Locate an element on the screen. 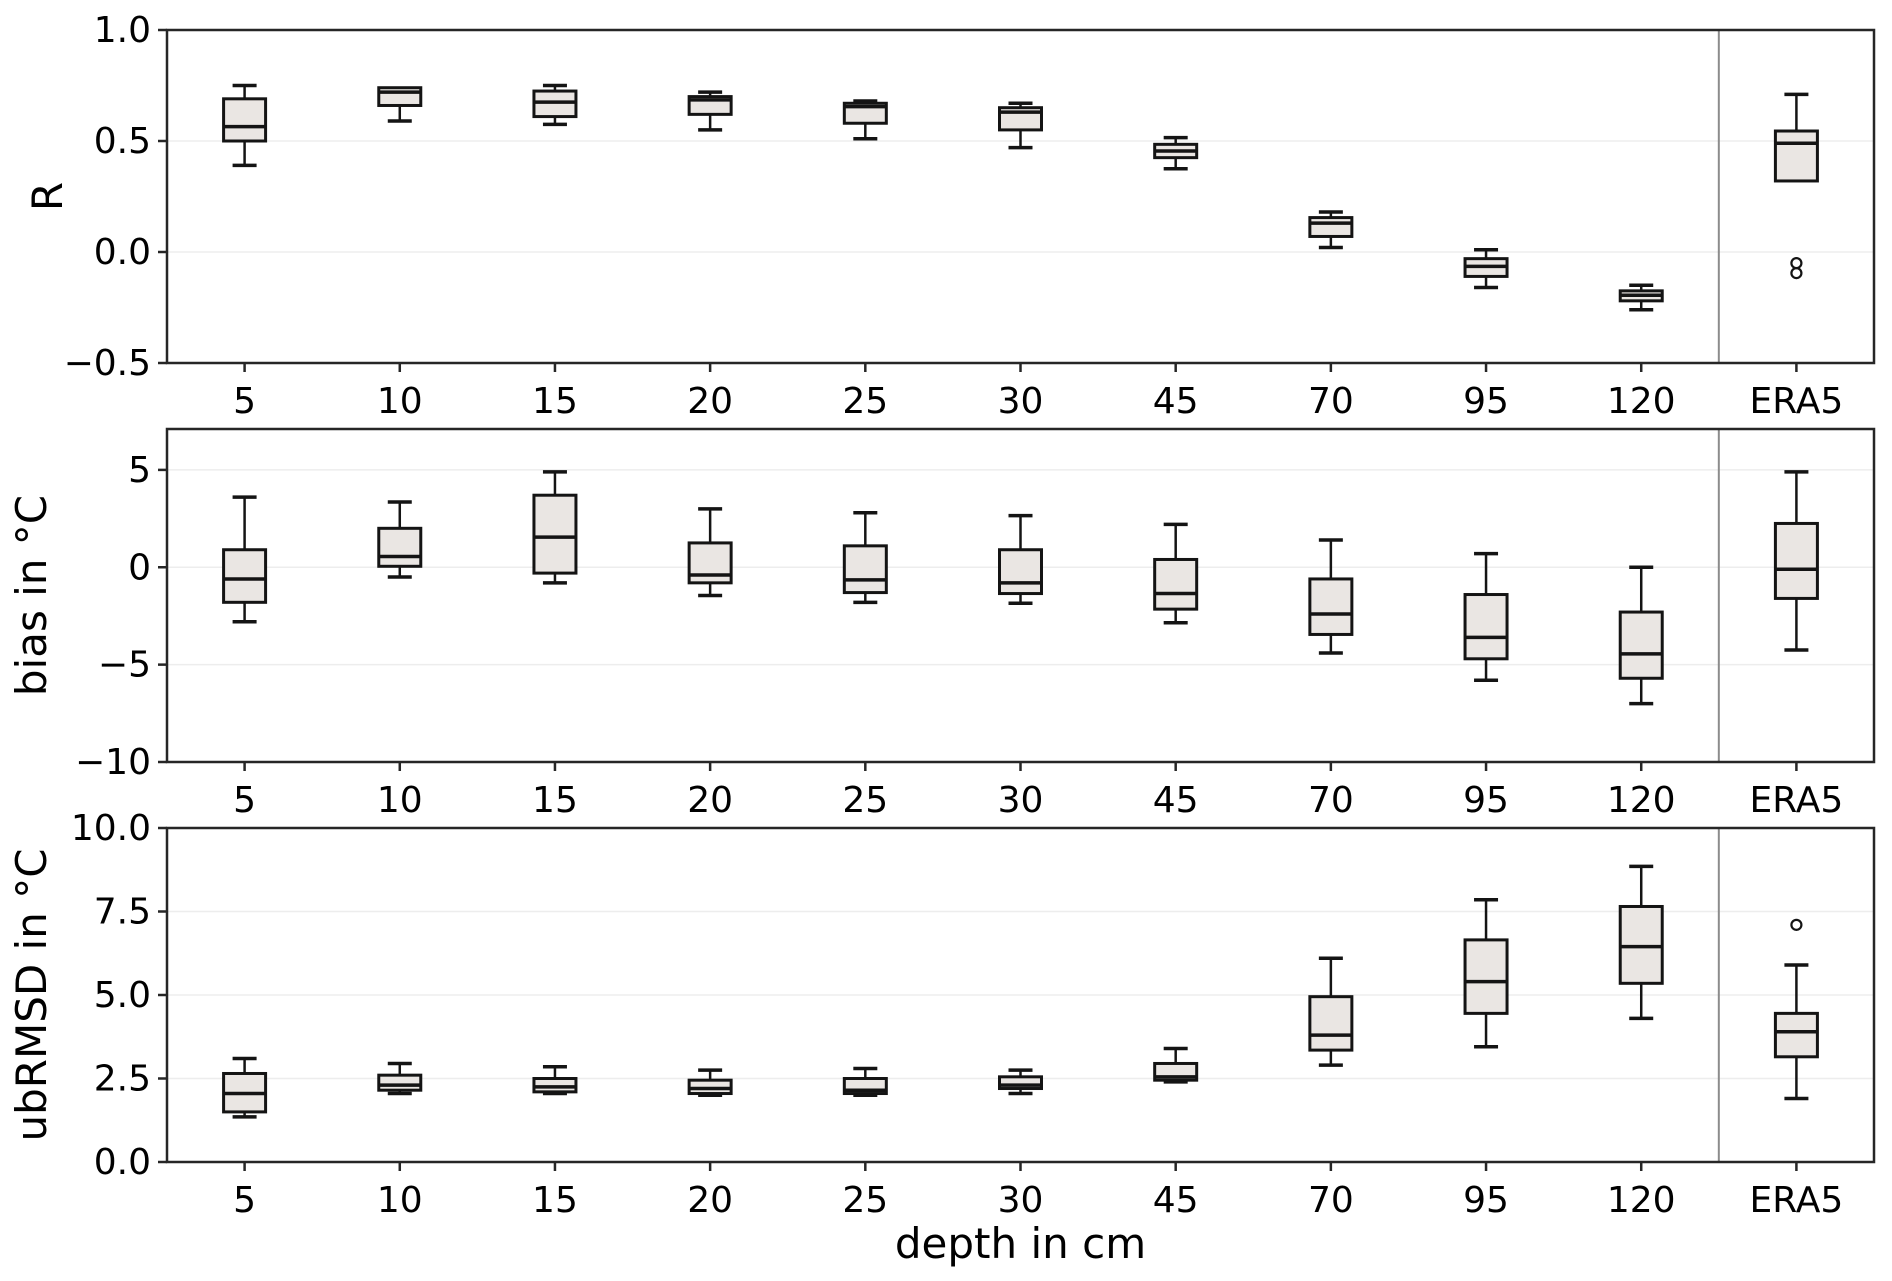  y-tick-label: −0.5 is located at coordinates (107, 363).